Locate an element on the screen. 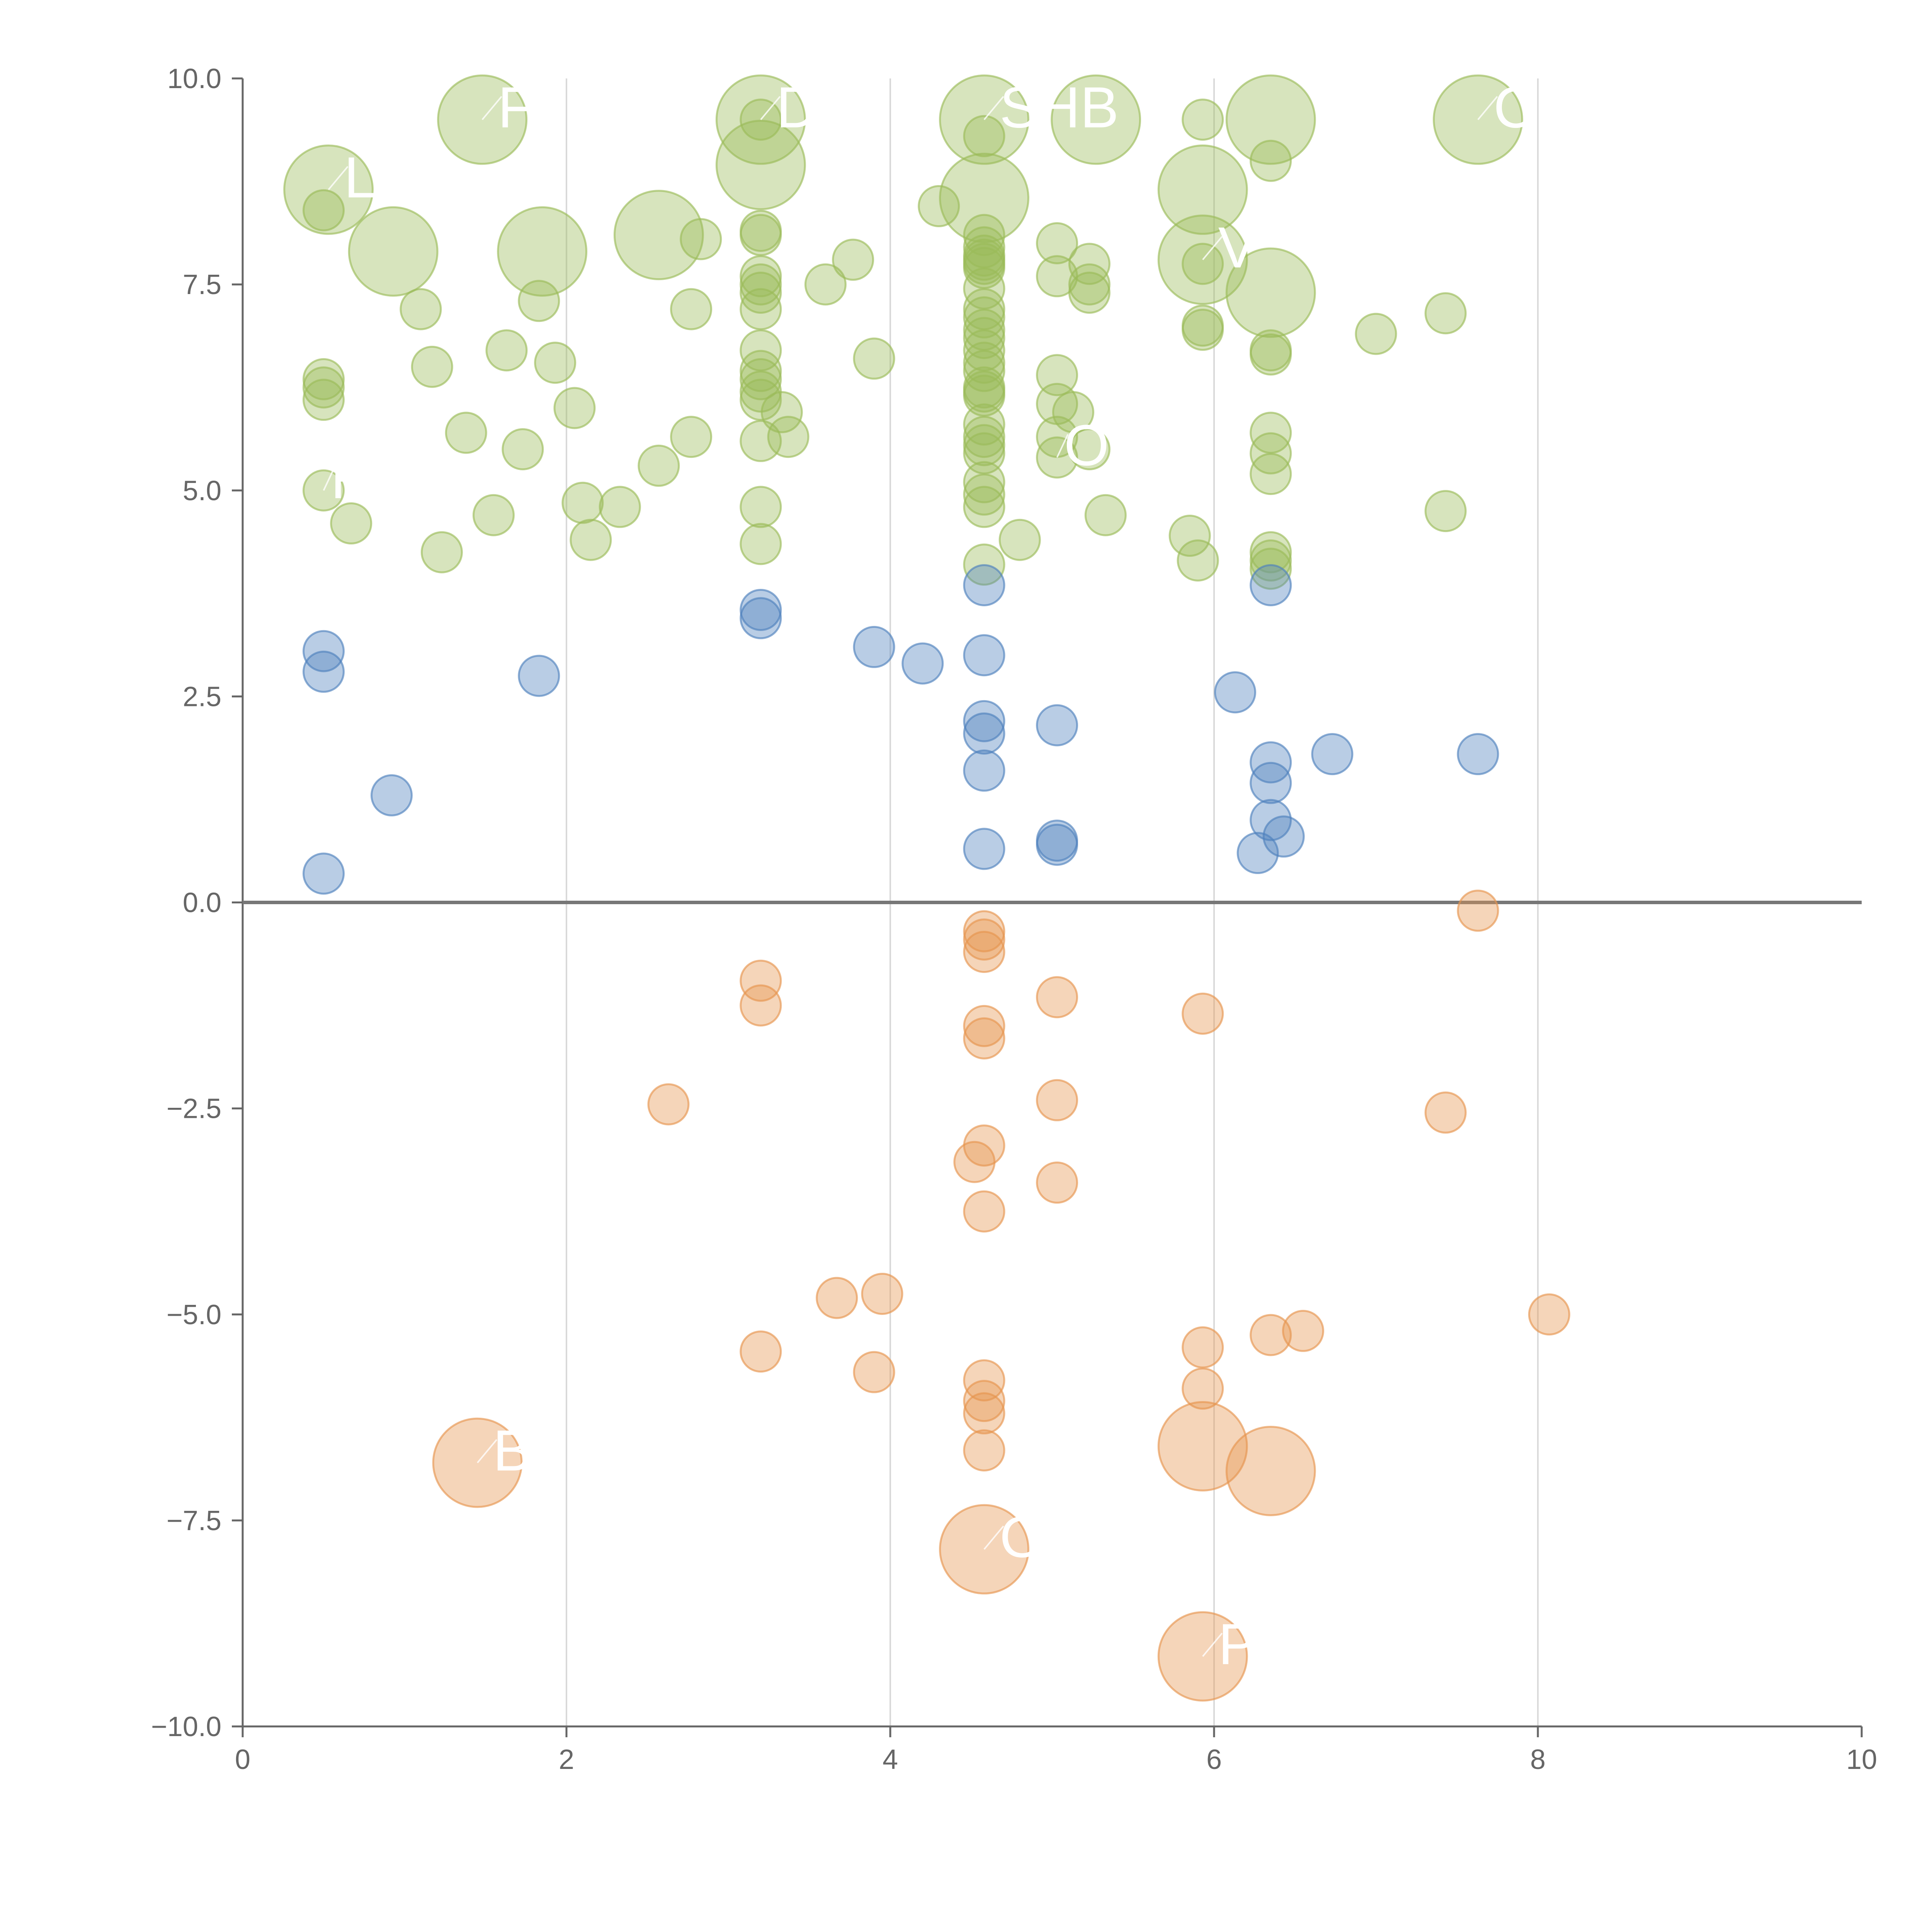 This screenshot has width=1932, height=1932. bubble-label: RO is located at coordinates (374, 478).